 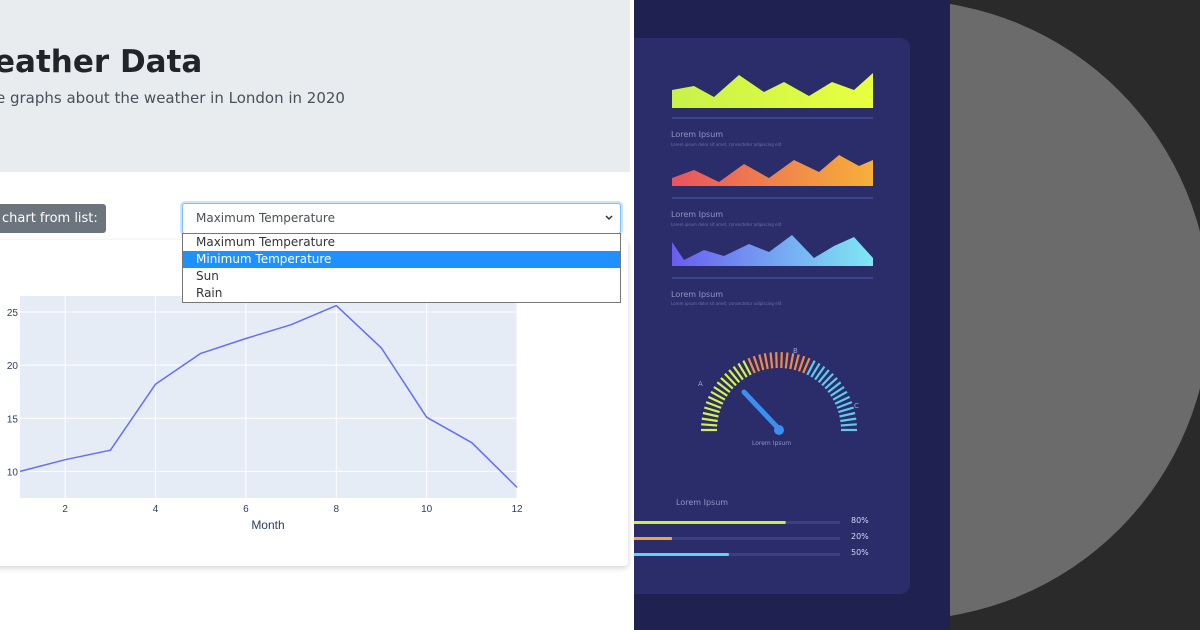 What do you see at coordinates (101, 62) in the screenshot?
I see `page-title: eather Data` at bounding box center [101, 62].